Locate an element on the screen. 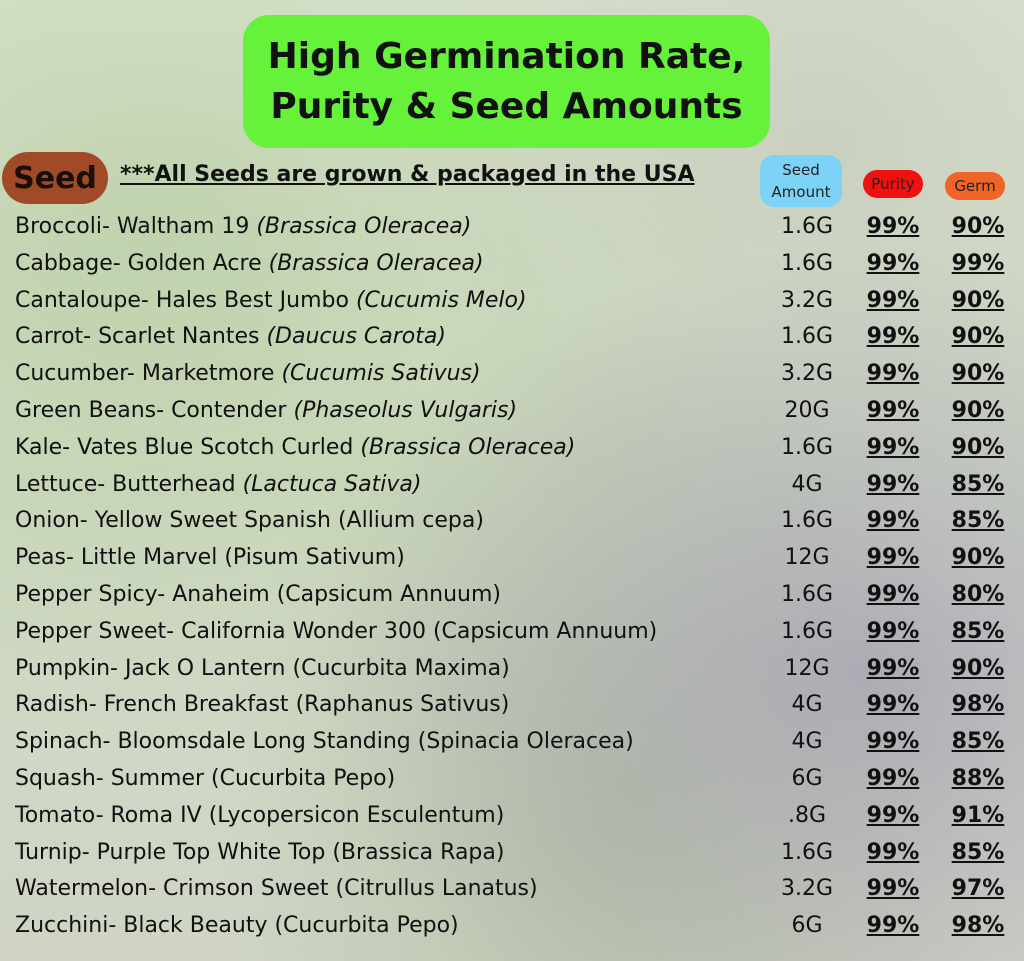 The image size is (1024, 961). seed-name: Squash- Summer (Cucurbita Pepo) is located at coordinates (205, 779).